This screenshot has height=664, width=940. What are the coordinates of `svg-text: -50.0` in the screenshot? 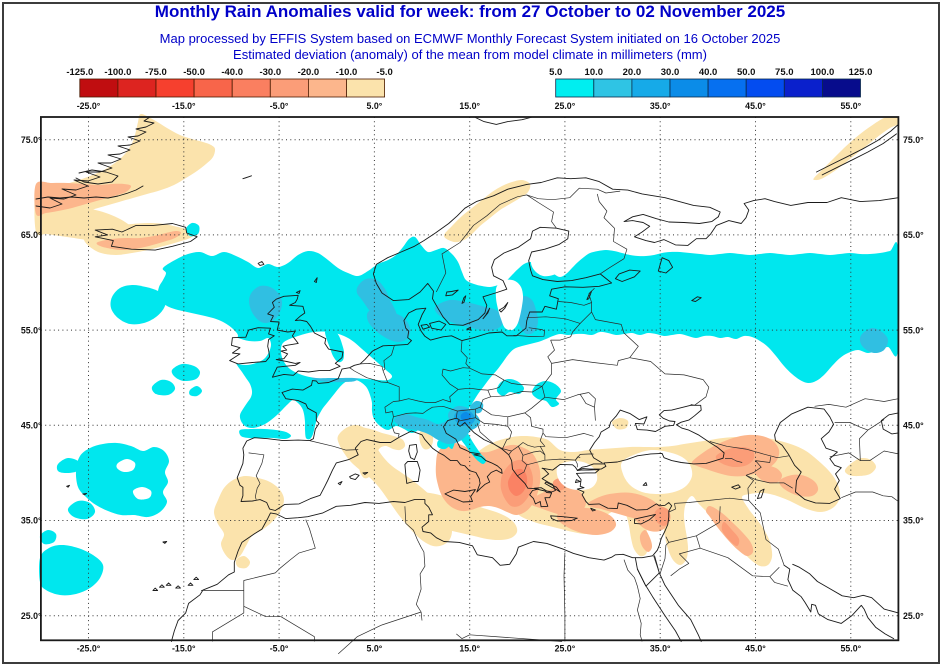 It's located at (194, 72).